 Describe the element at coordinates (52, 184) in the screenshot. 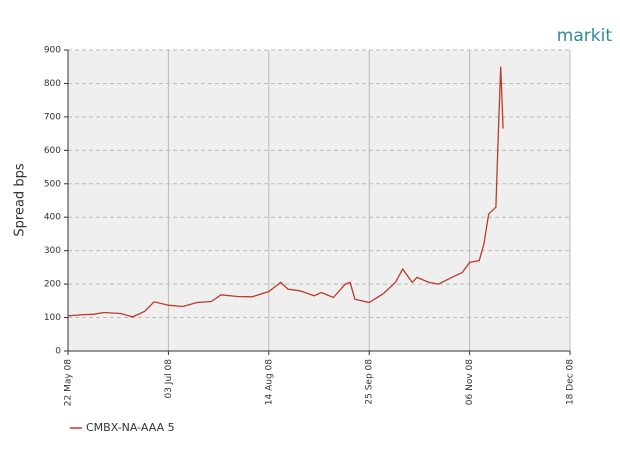

I see `y-tick-label: 500` at that location.